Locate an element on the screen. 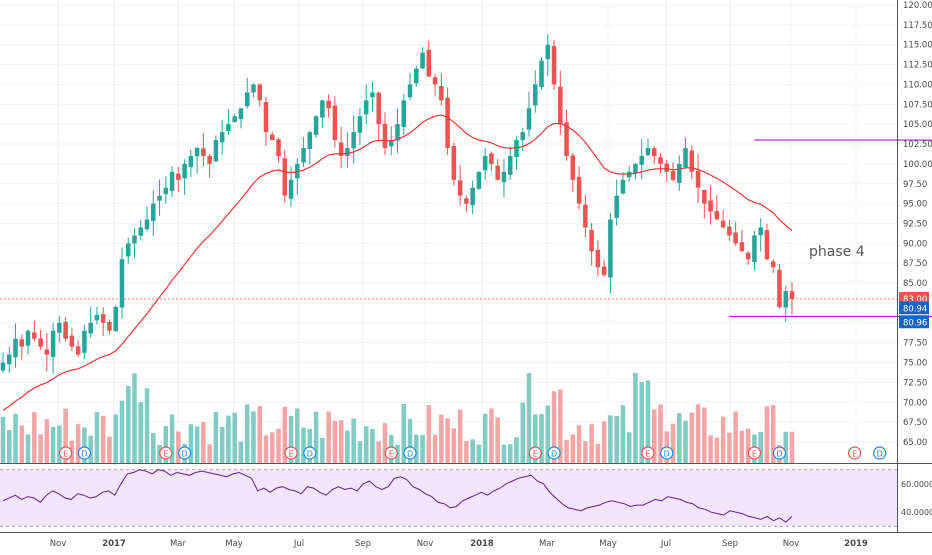  rsi-tick-label: 40.0000 is located at coordinates (916, 512).